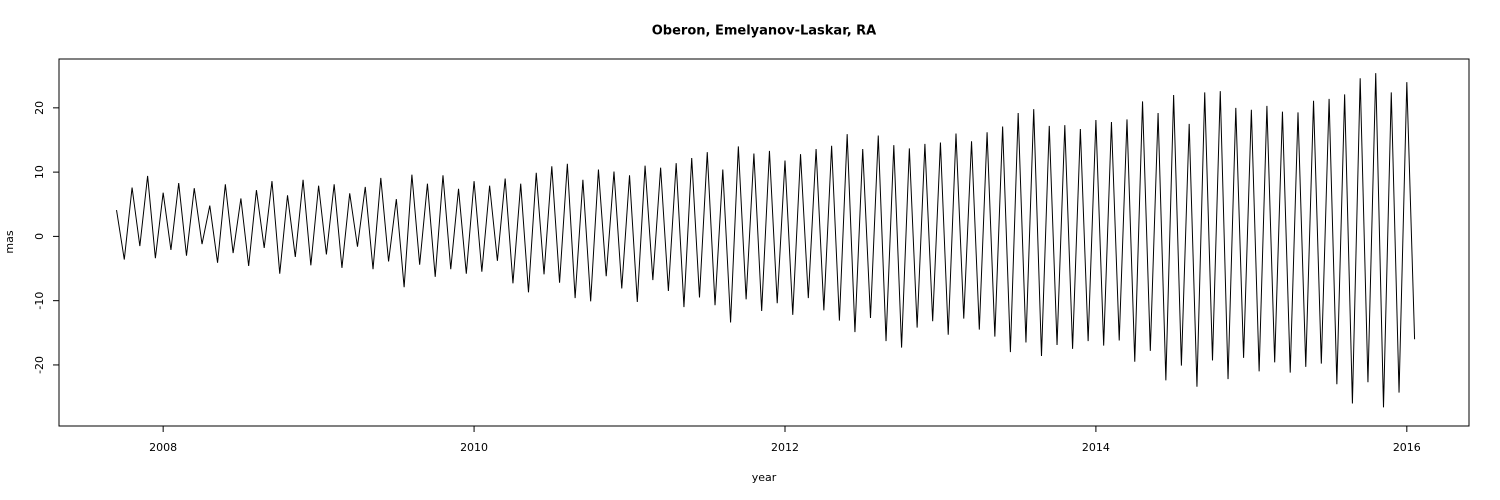 The height and width of the screenshot is (500, 1500). Describe the element at coordinates (1096, 447) in the screenshot. I see `x-tick-label: 2014` at that location.